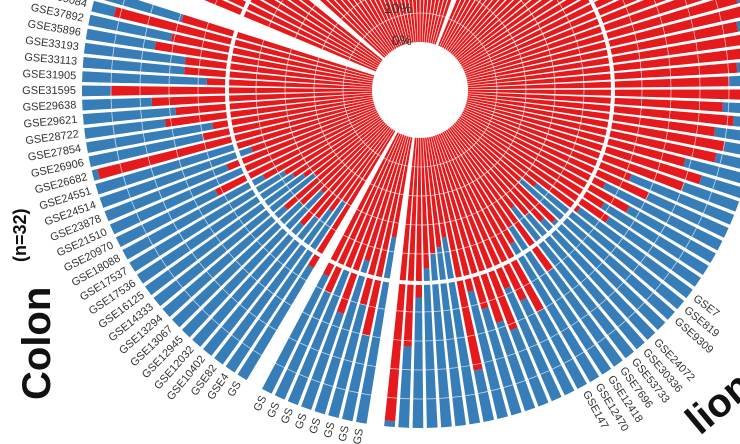 This screenshot has width=740, height=444. Describe the element at coordinates (49, 91) in the screenshot. I see `sample-label: GSE31595` at that location.